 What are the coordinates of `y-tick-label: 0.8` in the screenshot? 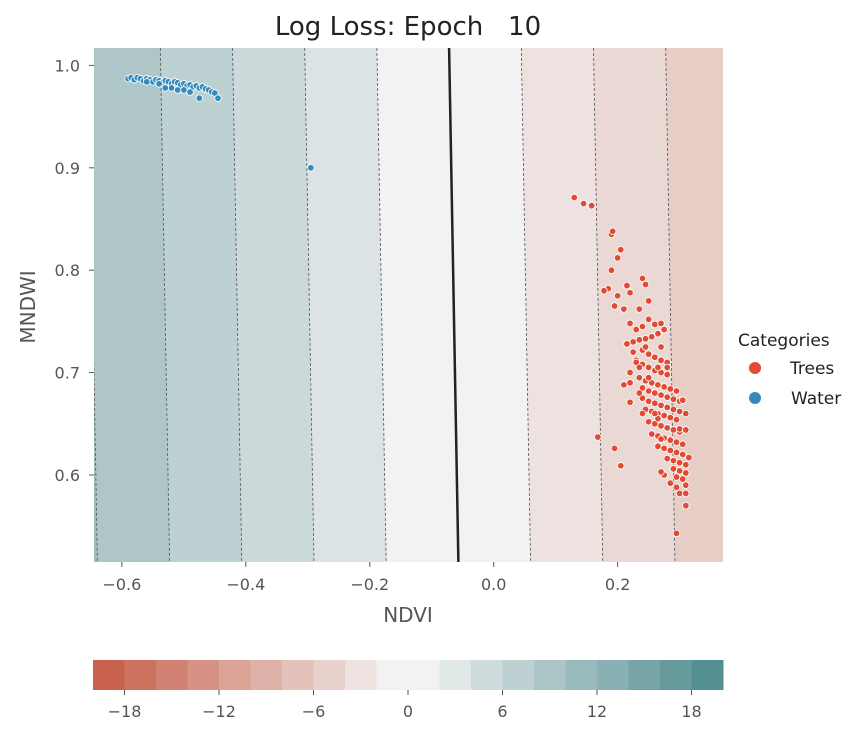 It's located at (67, 270).